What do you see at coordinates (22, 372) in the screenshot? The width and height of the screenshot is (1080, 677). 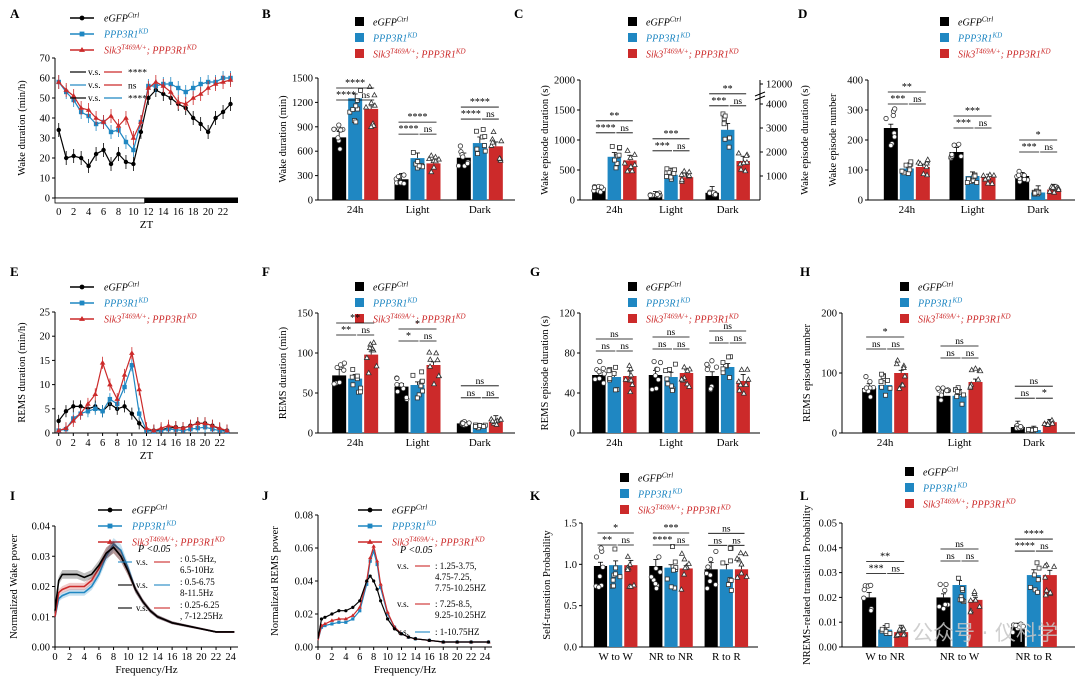 I see `y-axis-label: REMS duration (min/h)` at bounding box center [22, 372].